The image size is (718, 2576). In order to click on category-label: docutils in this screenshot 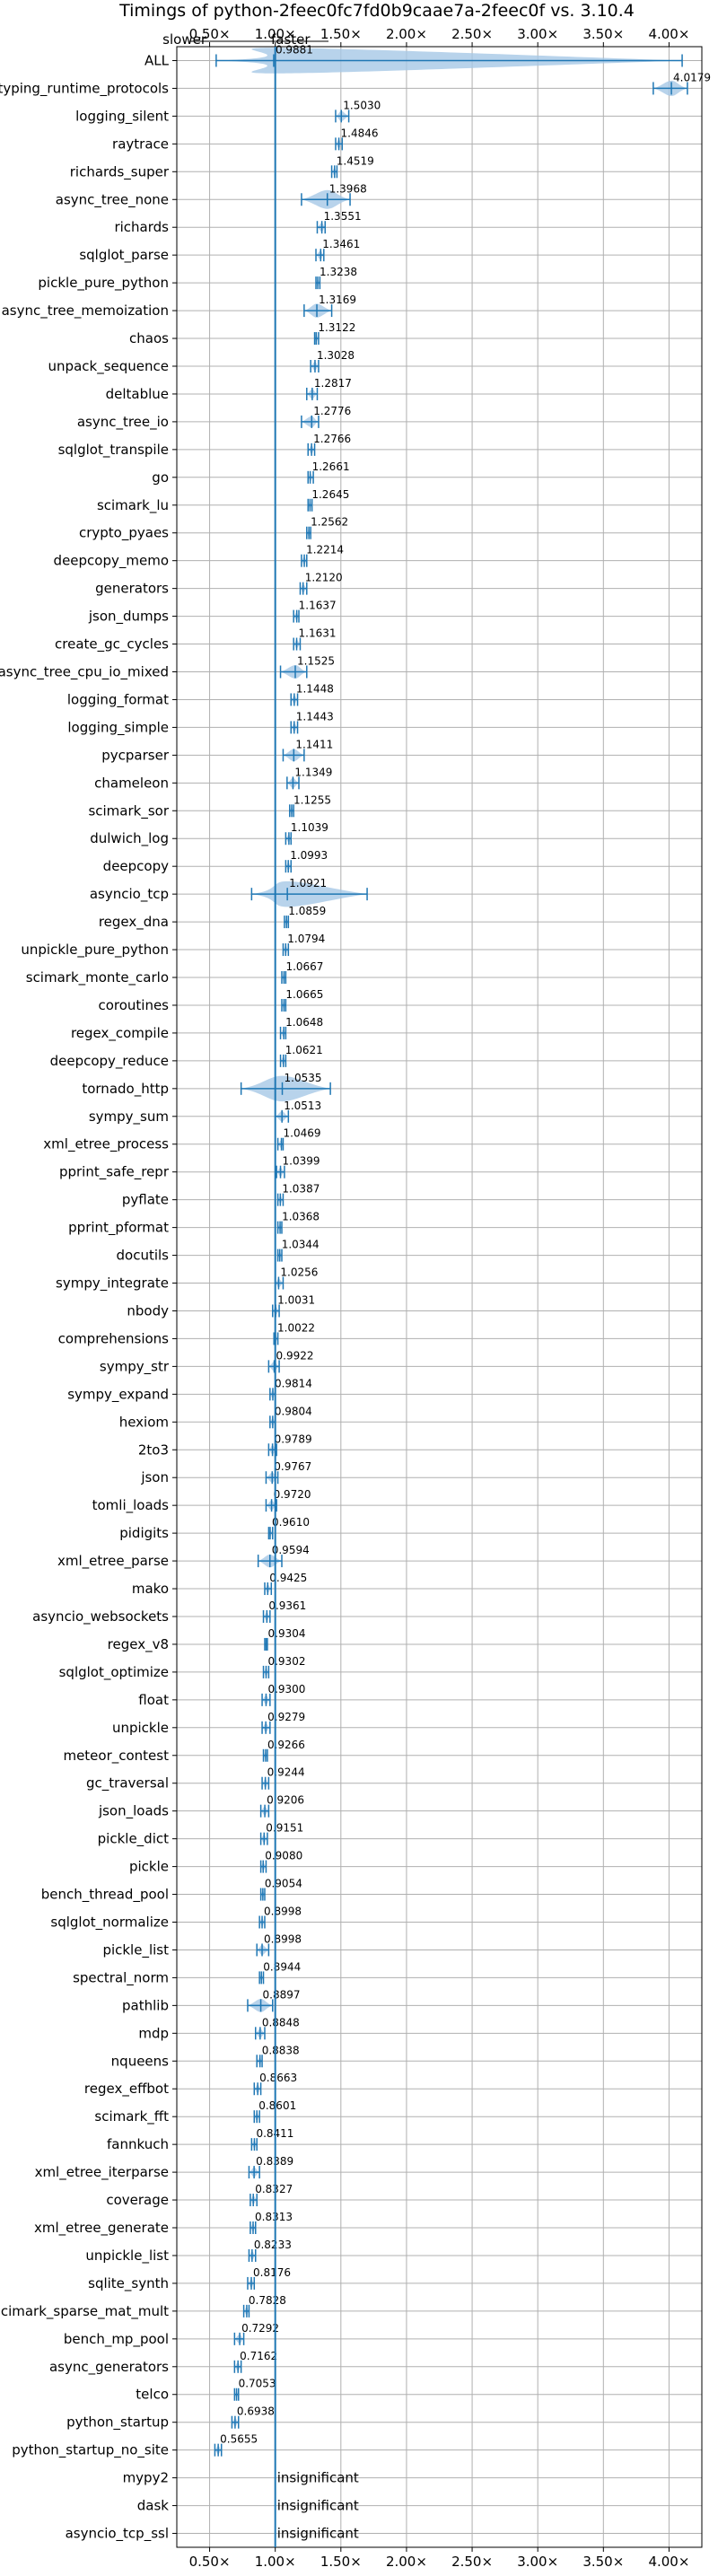, I will do `click(143, 1256)`.